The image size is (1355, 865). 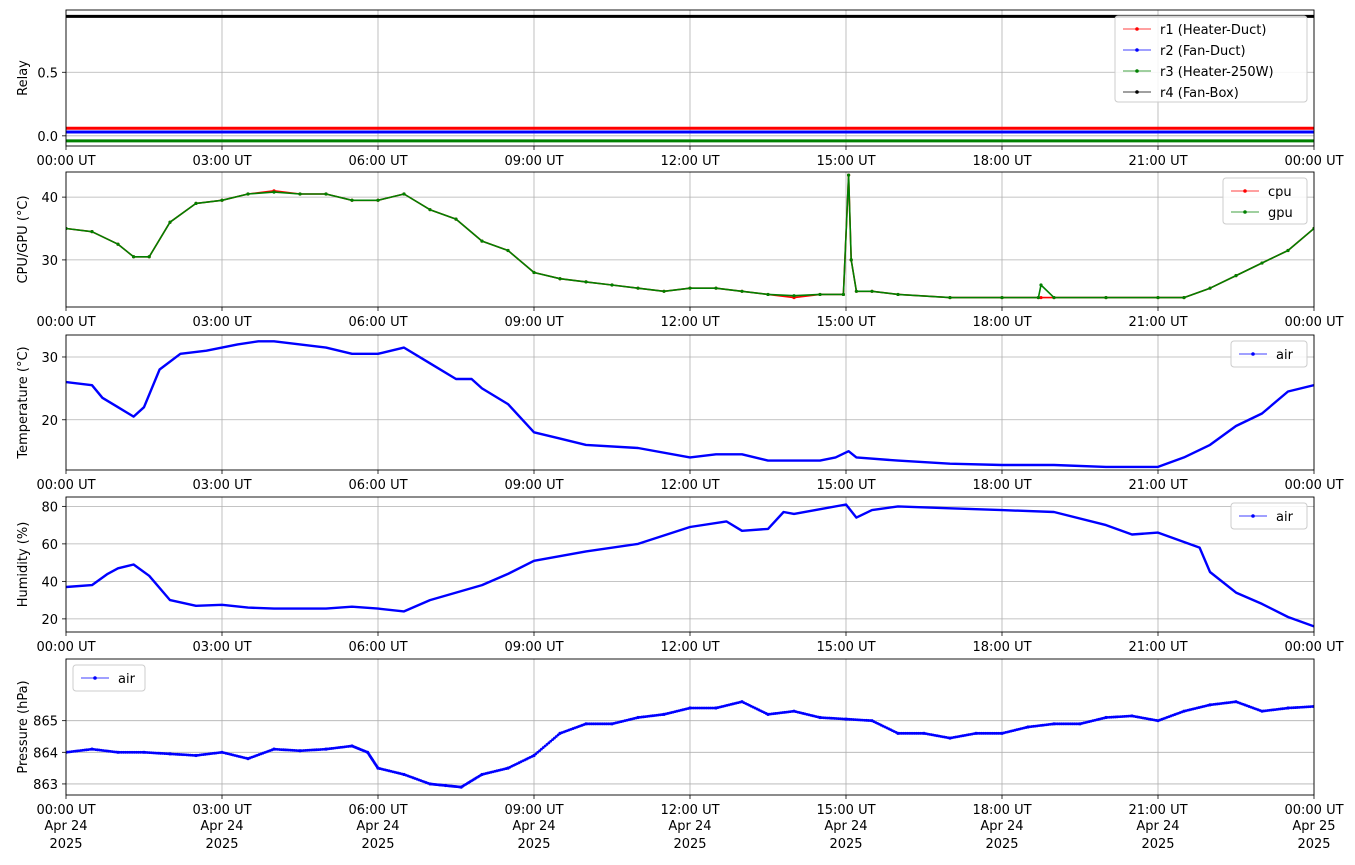 I want to click on y-tick-label: 20, so click(x=49, y=620).